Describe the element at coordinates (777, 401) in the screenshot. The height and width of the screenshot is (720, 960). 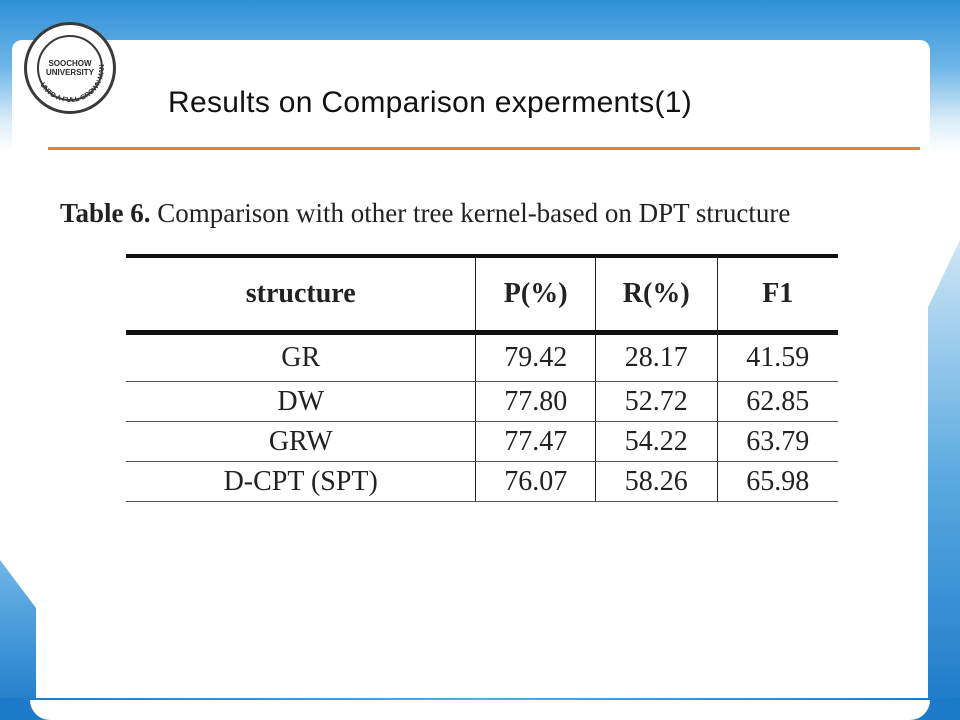
I see `table-cell: 62.85` at that location.